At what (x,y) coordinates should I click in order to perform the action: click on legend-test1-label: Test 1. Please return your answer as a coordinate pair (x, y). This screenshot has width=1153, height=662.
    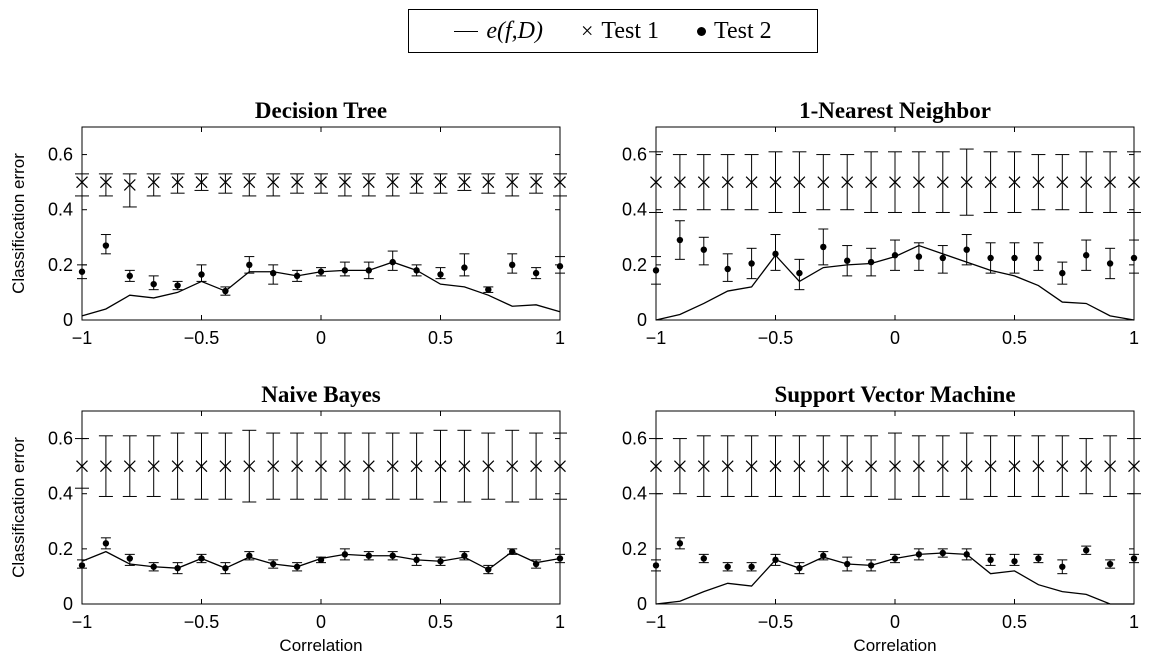
    Looking at the image, I should click on (630, 30).